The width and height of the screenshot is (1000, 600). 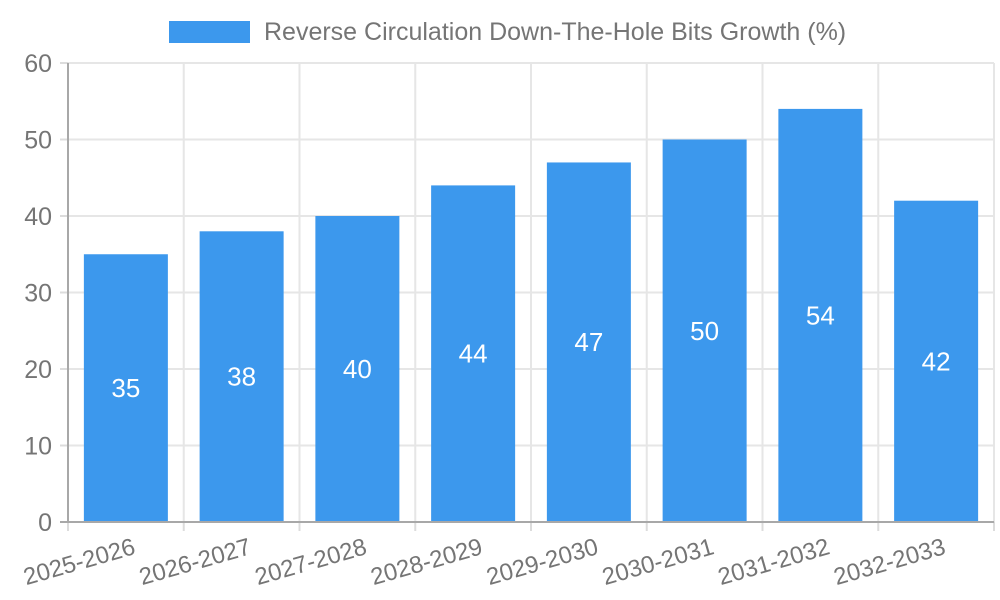 I want to click on x-tick-label: 2027-2028, so click(x=311, y=562).